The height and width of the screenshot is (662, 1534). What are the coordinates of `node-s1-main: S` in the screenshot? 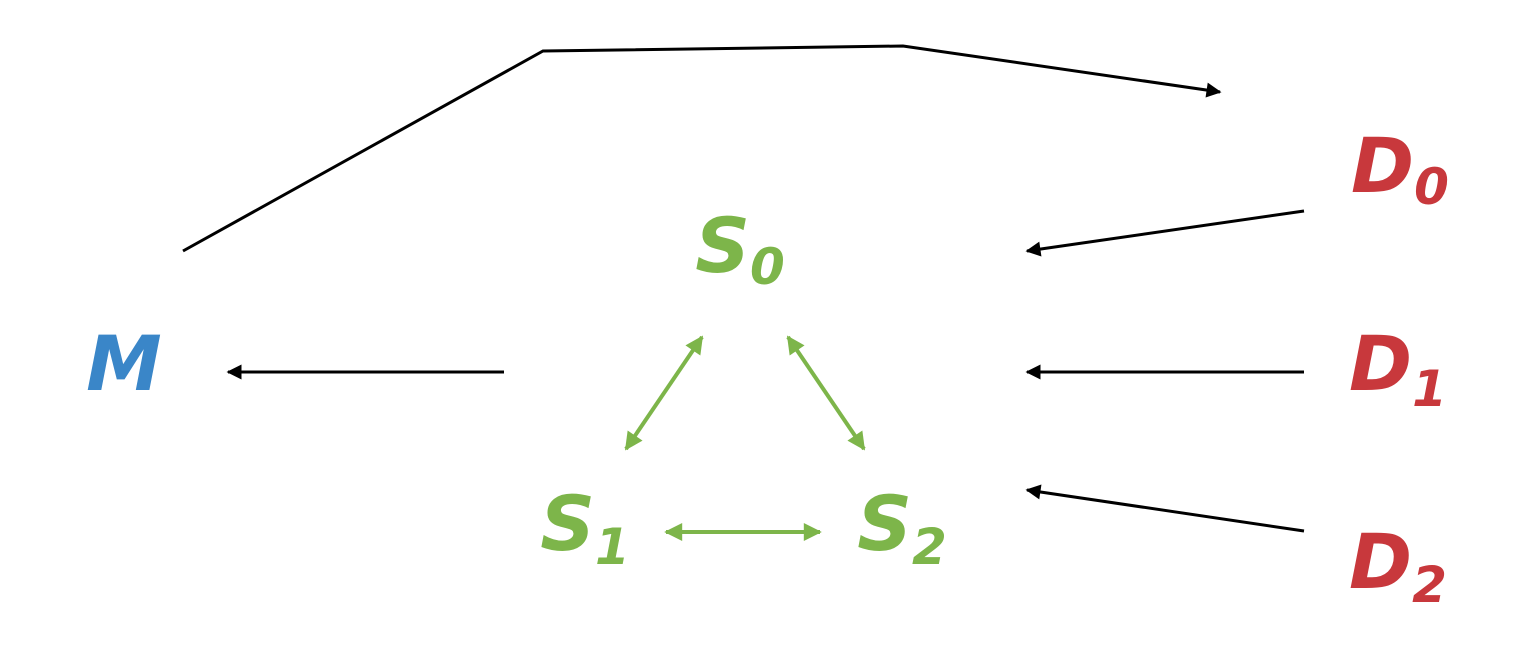 It's located at (567, 523).